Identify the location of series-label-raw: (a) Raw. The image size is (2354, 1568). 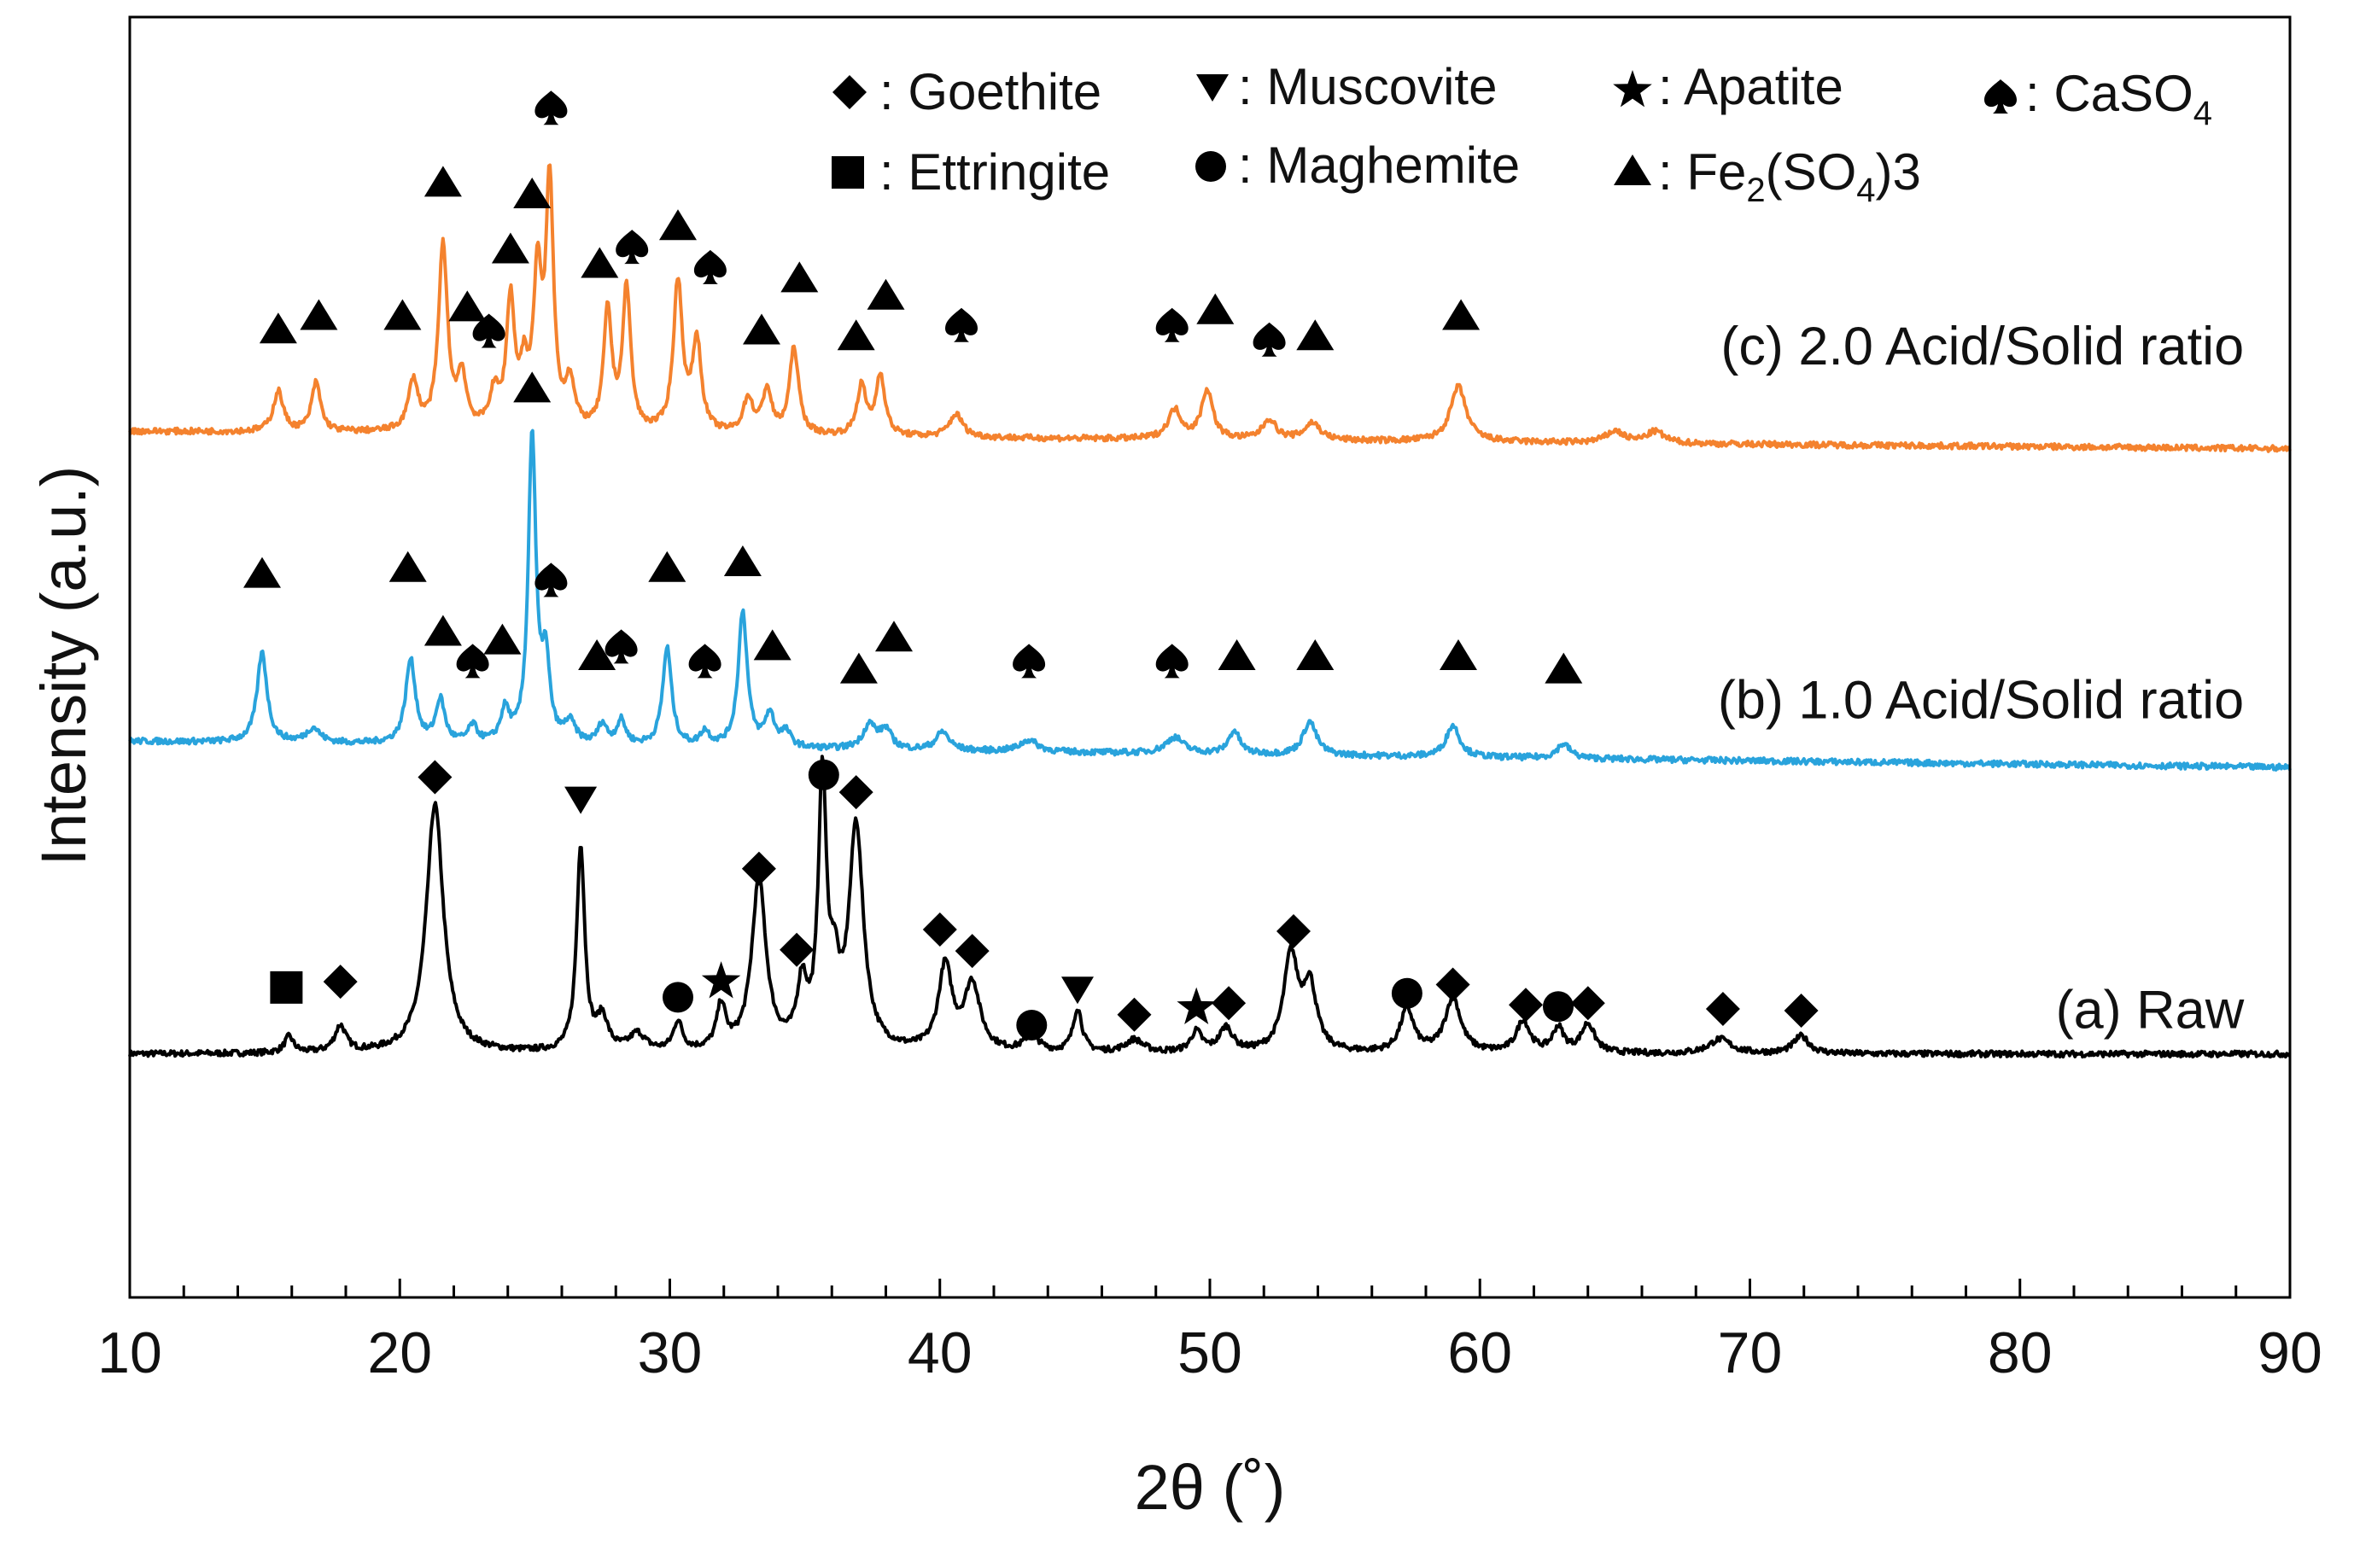
(2150, 1010).